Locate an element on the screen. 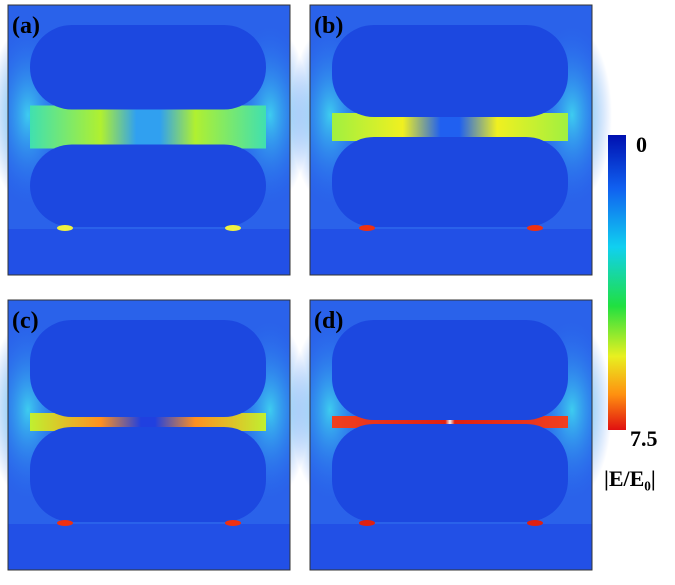 The image size is (675, 585). panel-label: (b) is located at coordinates (328, 26).